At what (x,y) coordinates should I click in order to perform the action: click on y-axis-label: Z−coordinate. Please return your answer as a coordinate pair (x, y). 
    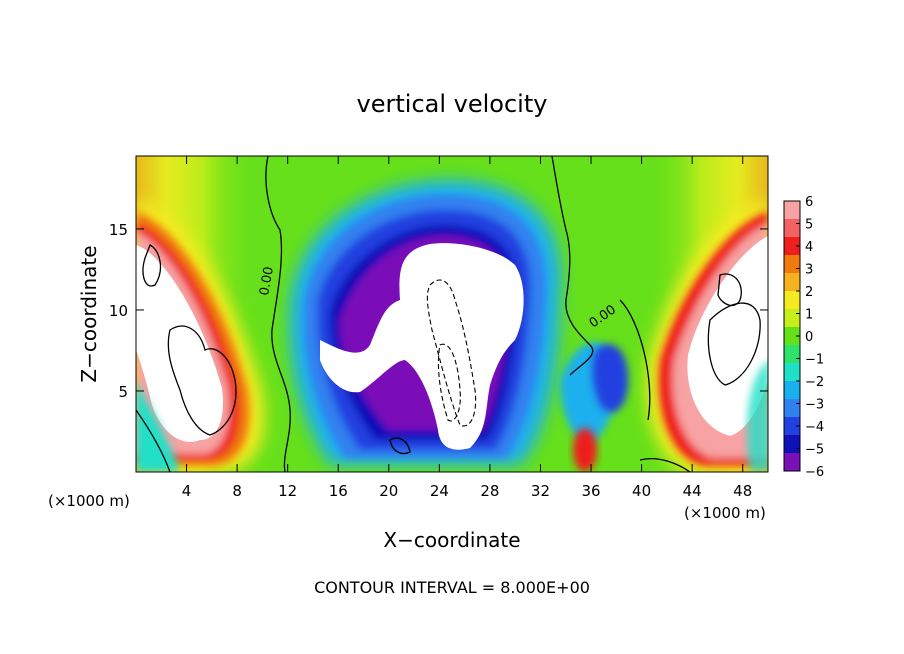
    Looking at the image, I should click on (89, 313).